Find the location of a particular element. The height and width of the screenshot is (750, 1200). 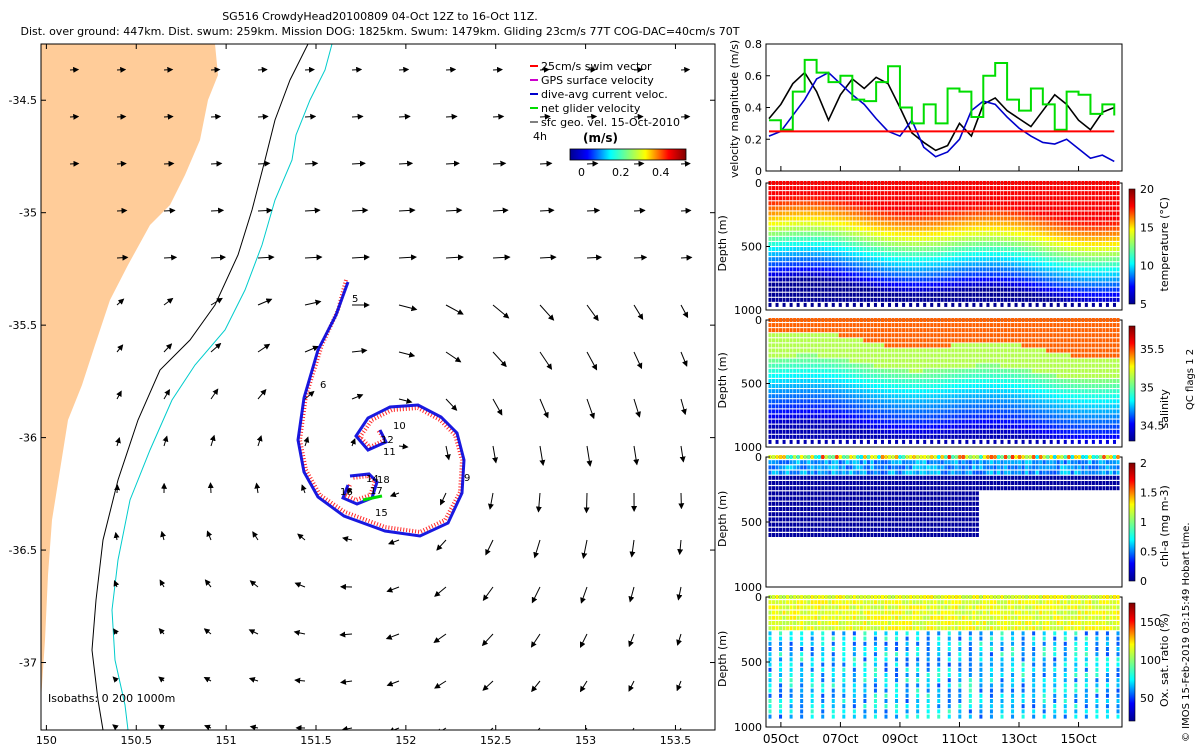

colorbar-label: temperature (°C) is located at coordinates (1164, 244).